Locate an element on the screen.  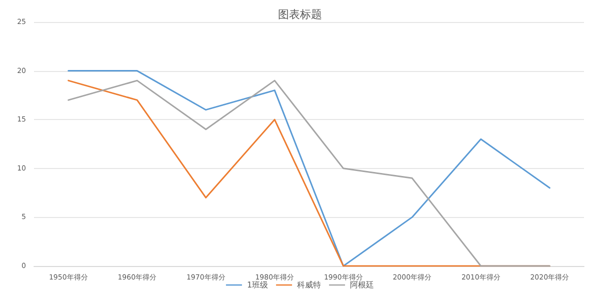
legend-label: 1班级 is located at coordinates (257, 285).